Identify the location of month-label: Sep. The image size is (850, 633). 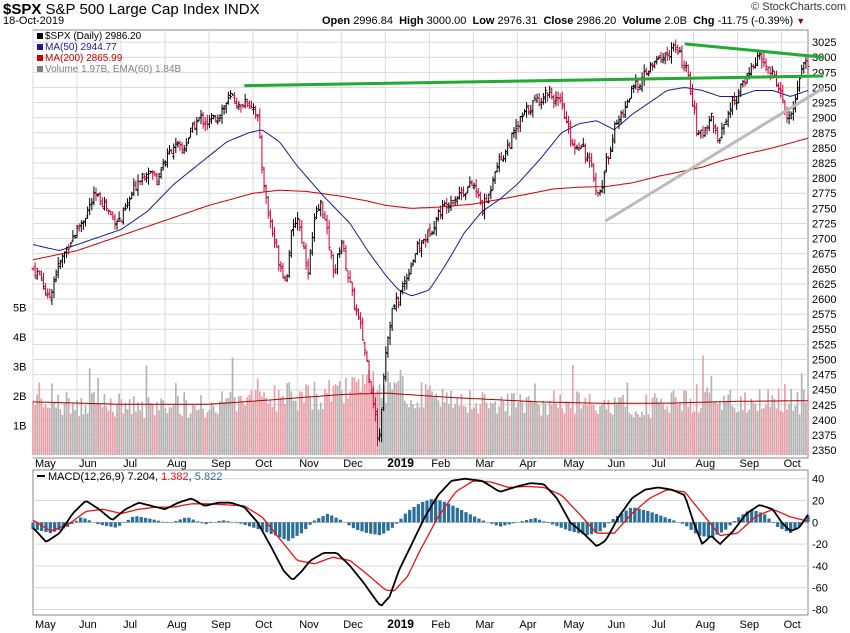
(750, 625).